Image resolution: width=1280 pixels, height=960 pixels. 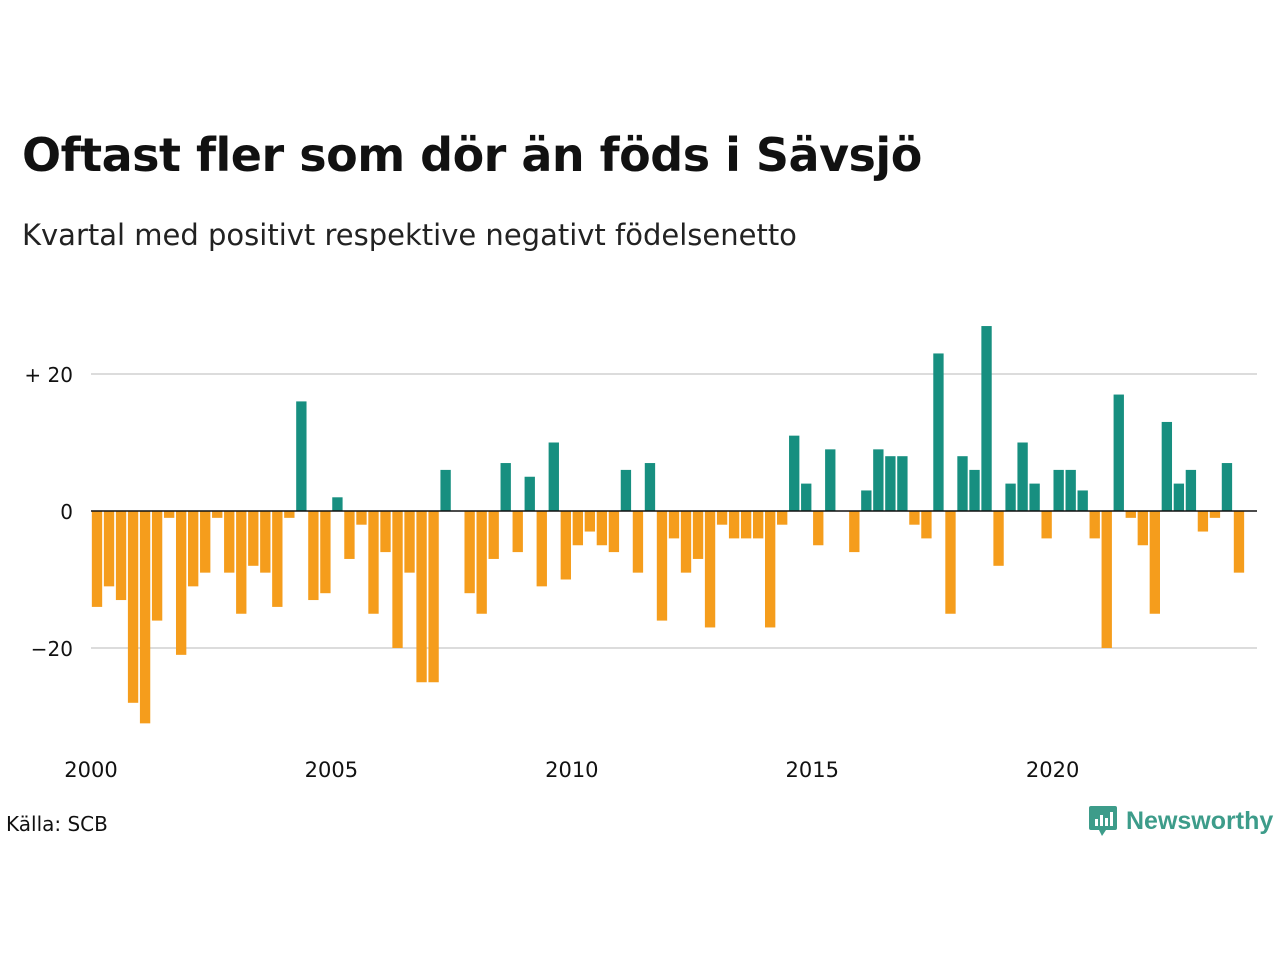 What do you see at coordinates (331, 770) in the screenshot?
I see `x-tick-label: 2005` at bounding box center [331, 770].